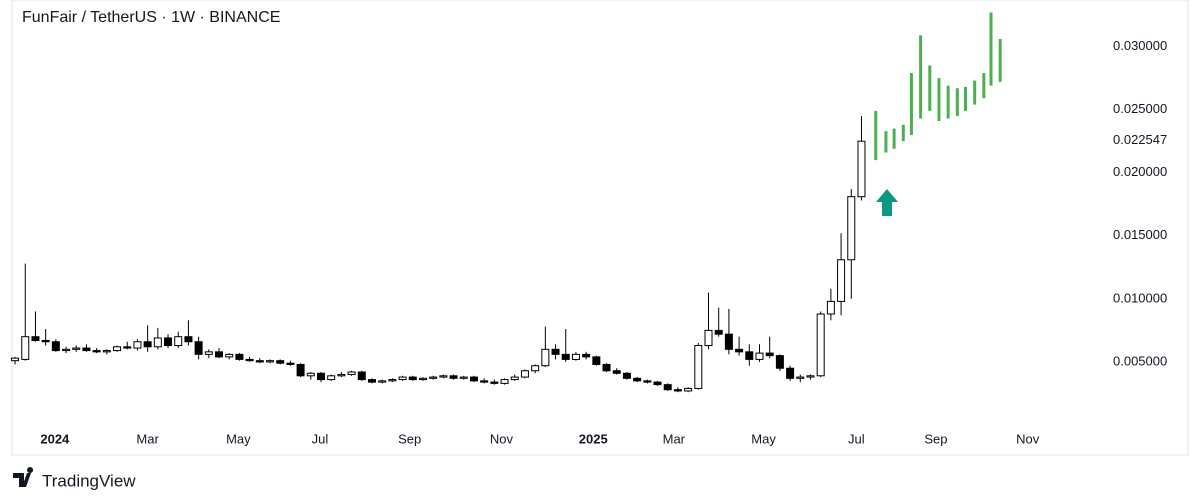  I want to click on y-tick-label: 0.010000, so click(1140, 297).